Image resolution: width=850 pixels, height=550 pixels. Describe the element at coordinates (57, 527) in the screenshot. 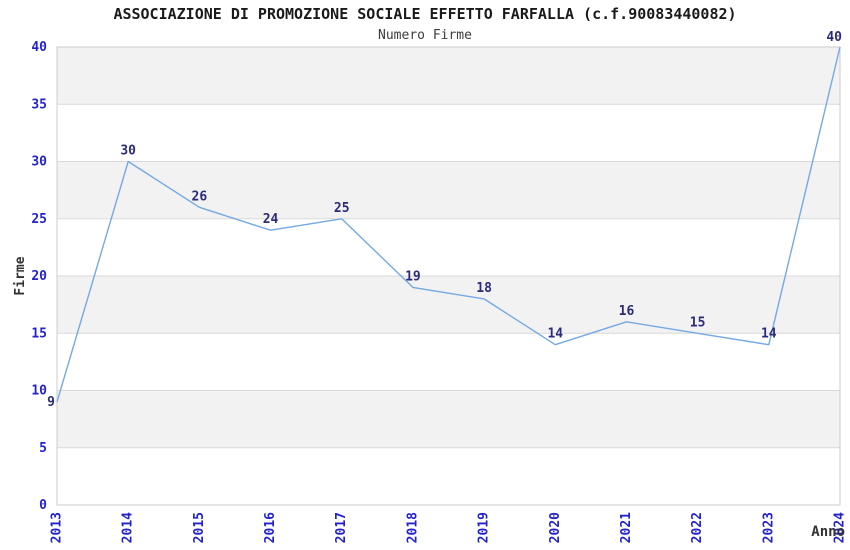

I see `x-tick-label: 2013` at that location.